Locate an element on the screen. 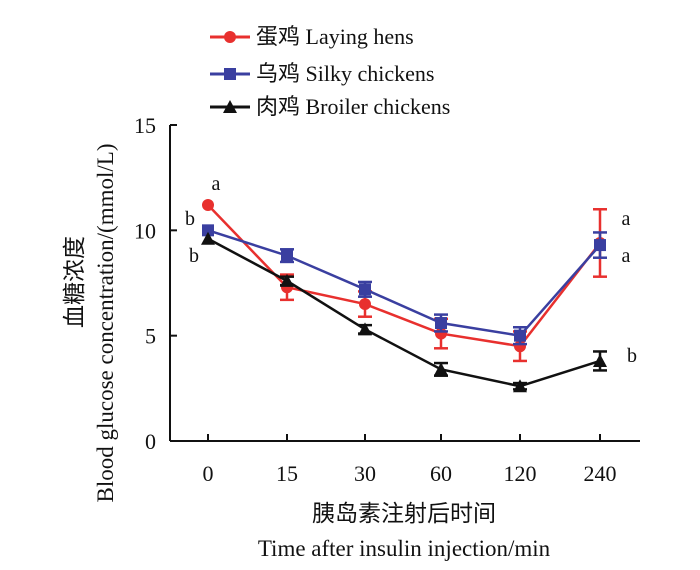 This screenshot has height=570, width=700. y-tick-label: 0 is located at coordinates (150, 441).